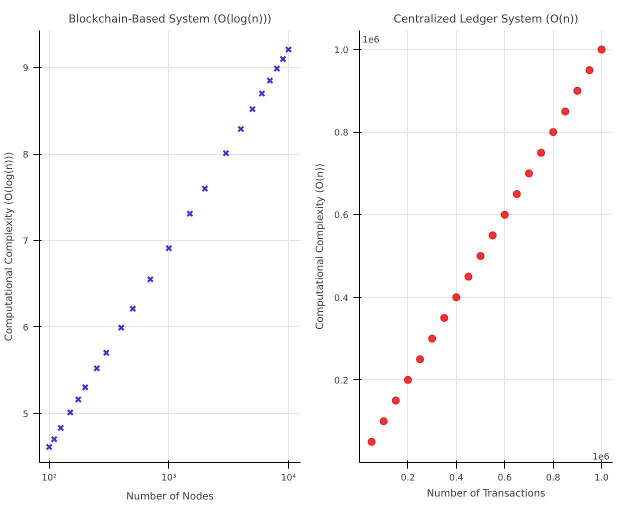  What do you see at coordinates (169, 479) in the screenshot?
I see `x-tick-label: 10³` at bounding box center [169, 479].